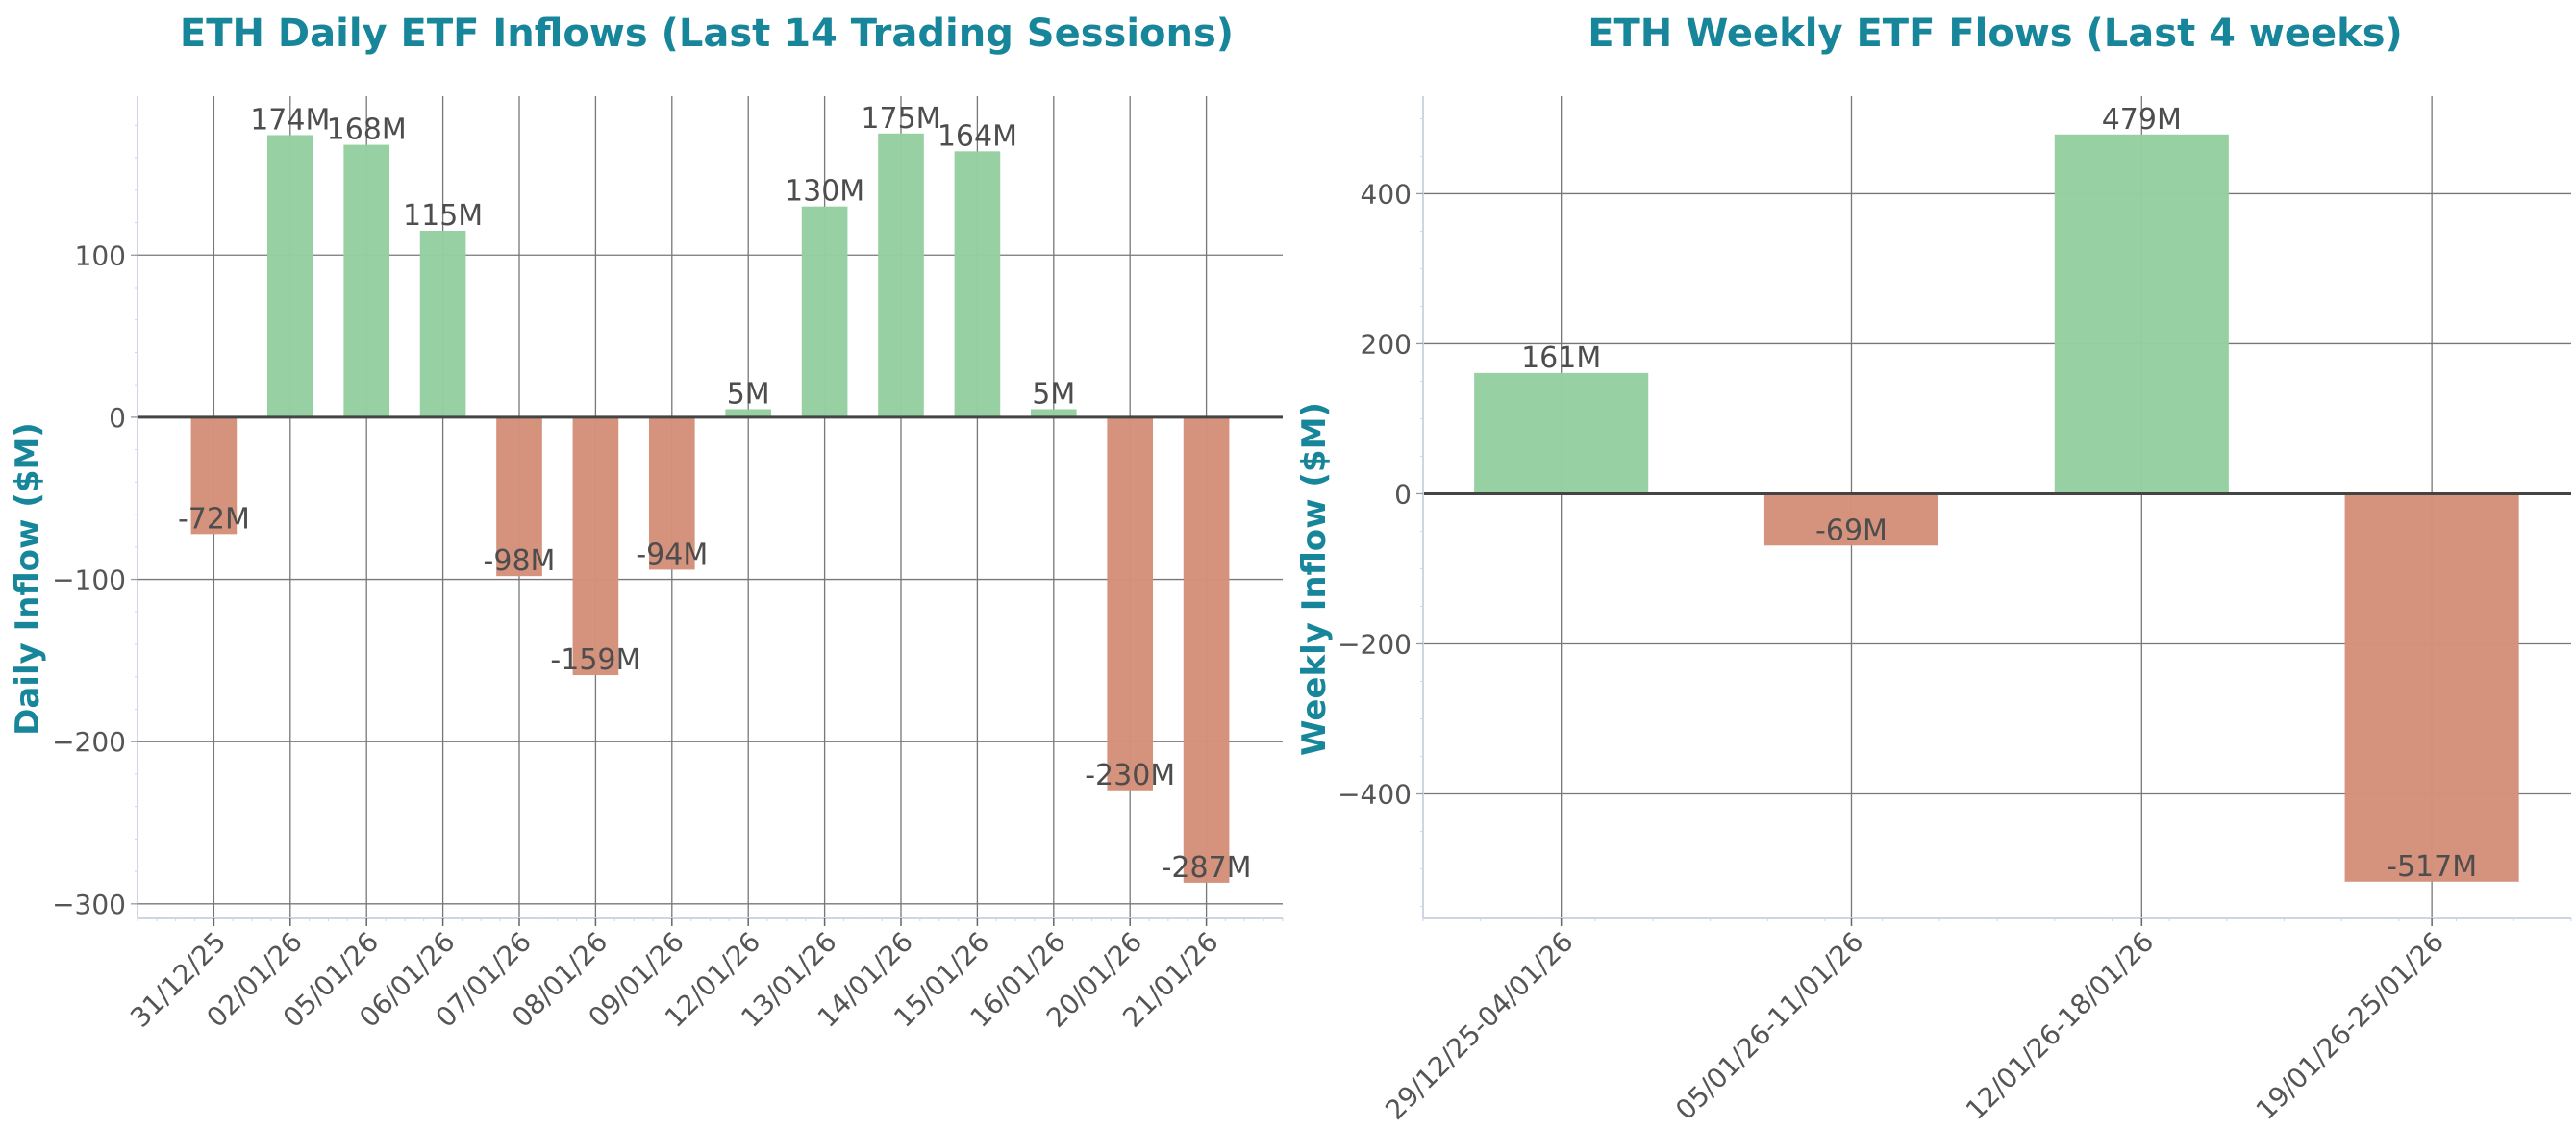 The height and width of the screenshot is (1130, 2576). Describe the element at coordinates (2432, 867) in the screenshot. I see `data-label: -517M` at that location.